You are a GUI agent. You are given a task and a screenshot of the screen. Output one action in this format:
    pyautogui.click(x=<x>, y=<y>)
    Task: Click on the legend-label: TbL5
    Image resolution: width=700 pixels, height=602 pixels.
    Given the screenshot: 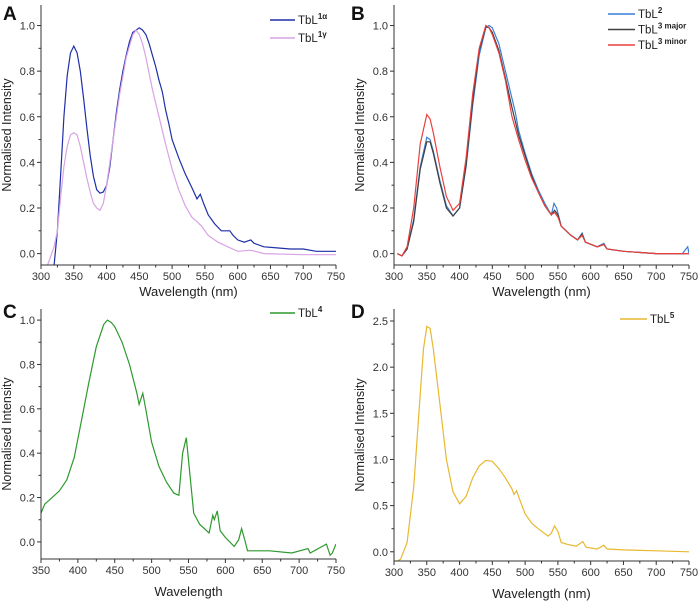 What is the action you would take?
    pyautogui.click(x=662, y=318)
    